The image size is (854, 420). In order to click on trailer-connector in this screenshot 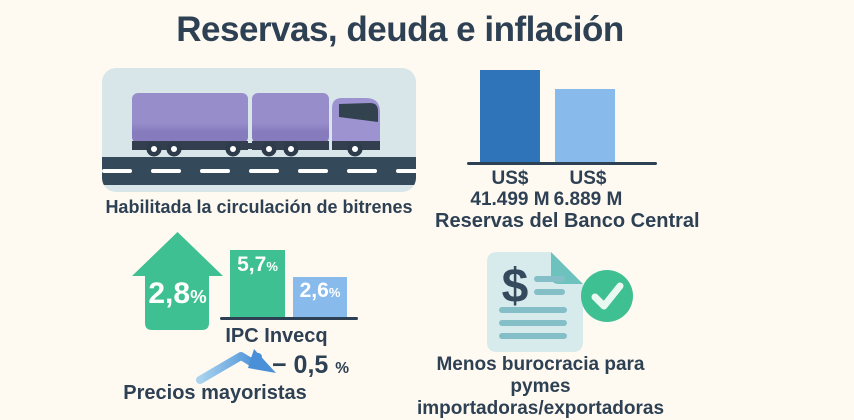, I will do `click(251, 146)`.